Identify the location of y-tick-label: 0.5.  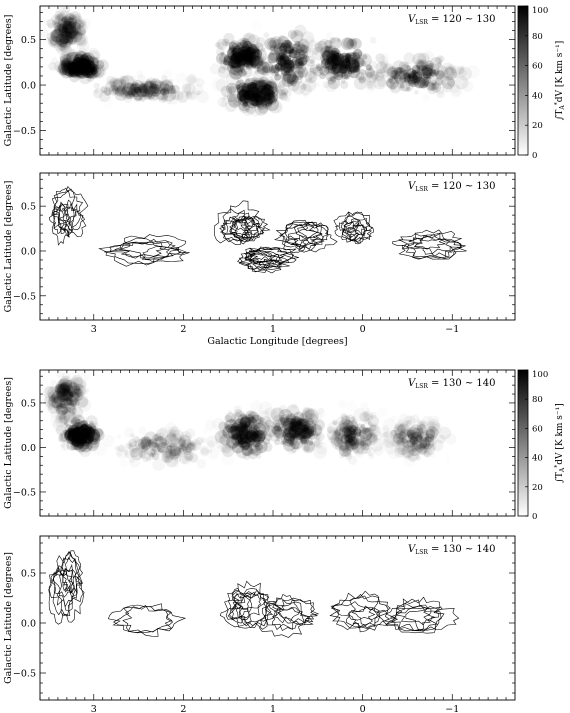
(28, 574).